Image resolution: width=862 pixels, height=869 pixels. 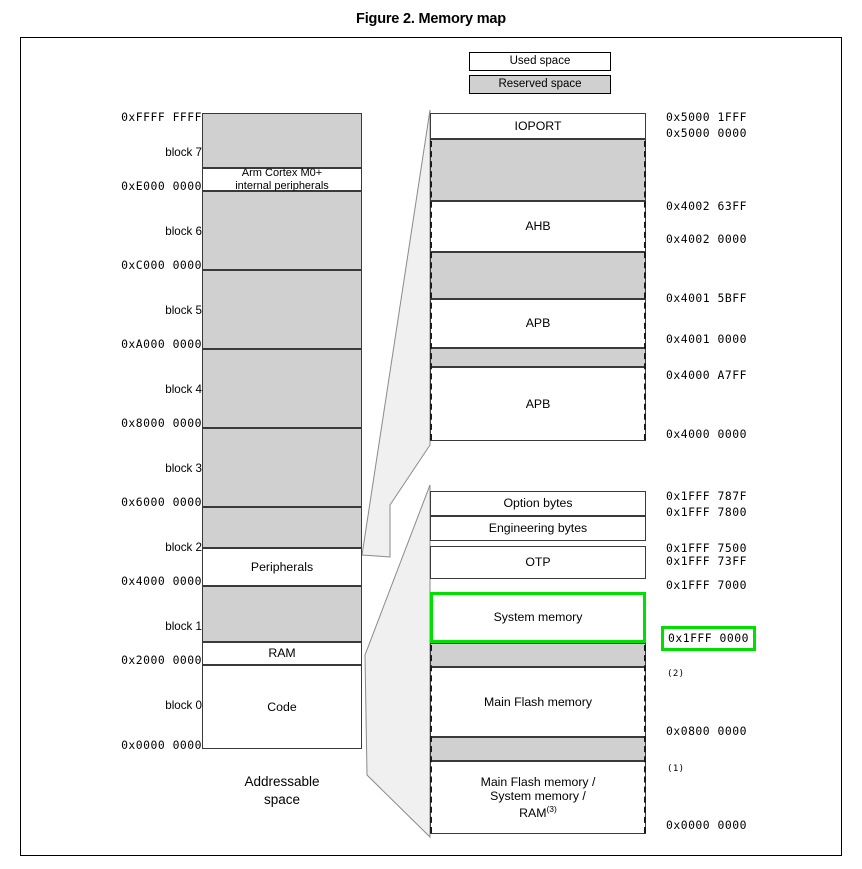 I want to click on ahb-label: AHB, so click(x=538, y=226).